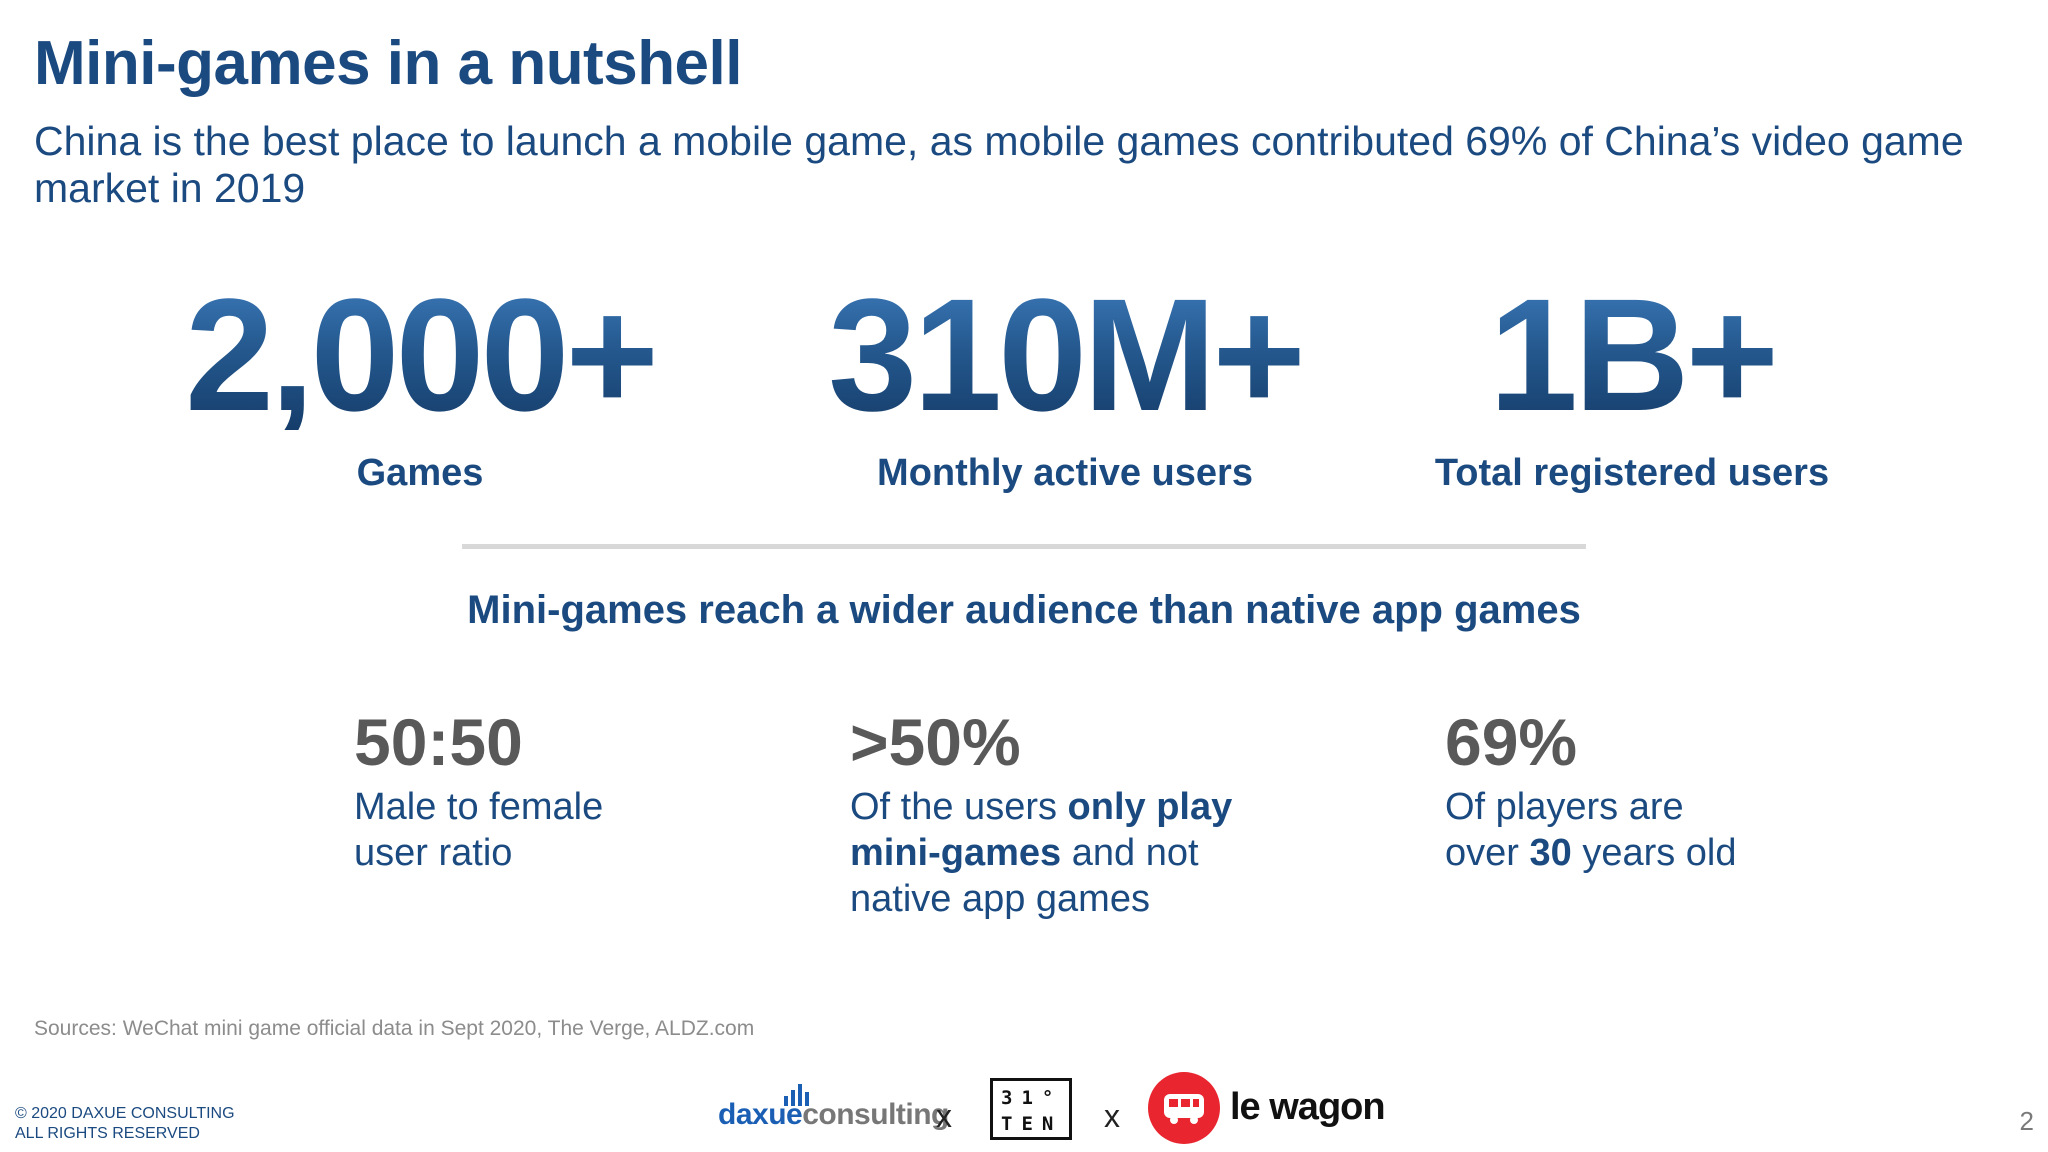 The image size is (2048, 1152). What do you see at coordinates (1065, 473) in the screenshot?
I see `stat-mau-label: Monthly active users` at bounding box center [1065, 473].